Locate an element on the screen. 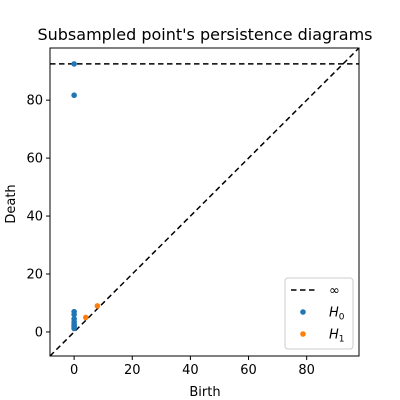 Image resolution: width=400 pixels, height=400 pixels. y-tick-label-40: 40 is located at coordinates (34, 217).